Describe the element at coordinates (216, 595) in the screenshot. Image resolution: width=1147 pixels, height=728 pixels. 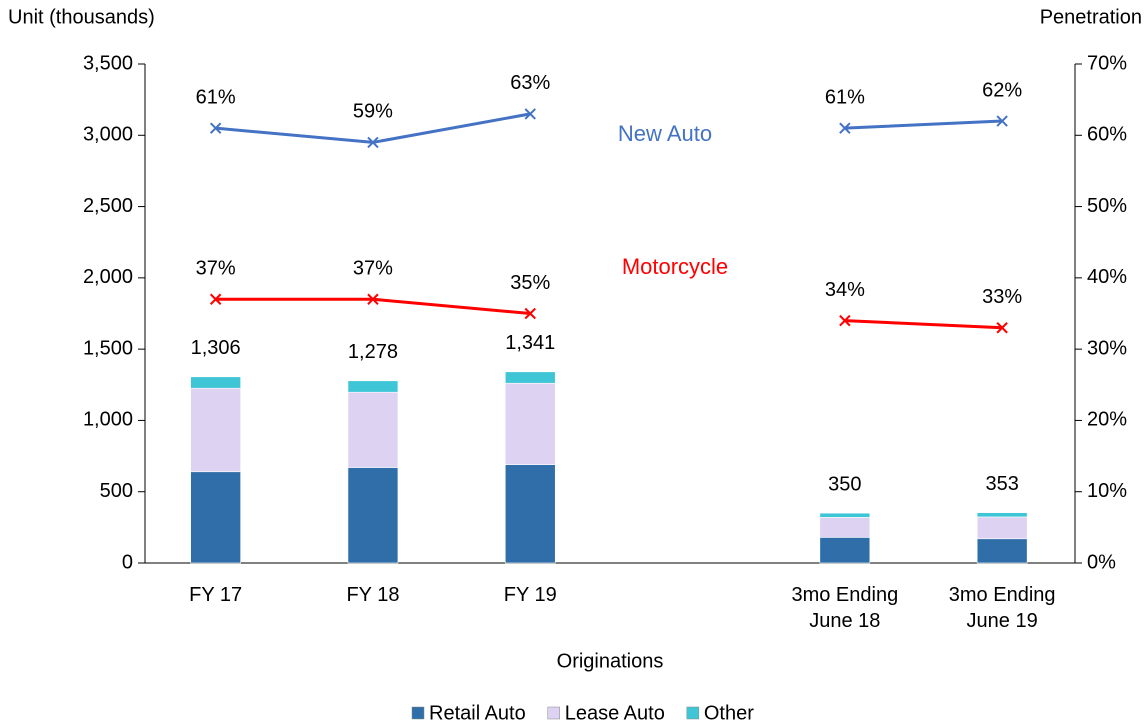
I see `x-tick-label: FY 17` at that location.